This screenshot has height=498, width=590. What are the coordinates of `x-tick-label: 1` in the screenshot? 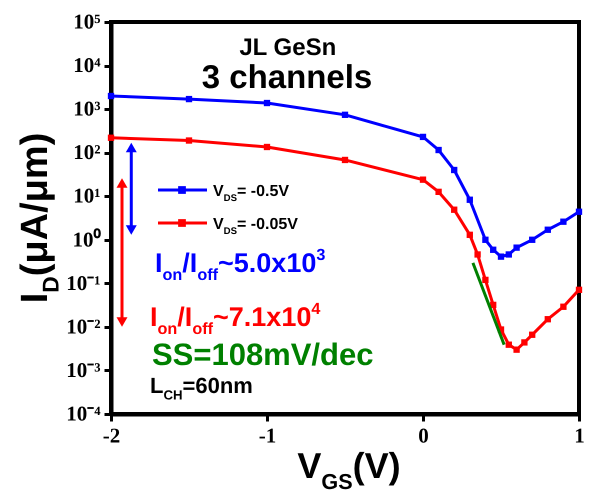 It's located at (579, 436).